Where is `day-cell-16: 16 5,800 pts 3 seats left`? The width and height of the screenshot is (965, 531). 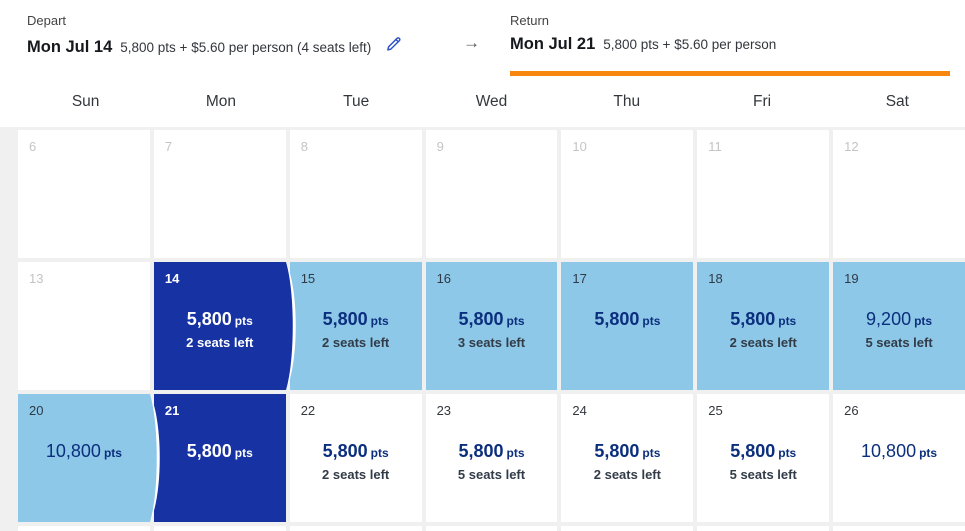
day-cell-16: 16 5,800 pts 3 seats left is located at coordinates (491, 326).